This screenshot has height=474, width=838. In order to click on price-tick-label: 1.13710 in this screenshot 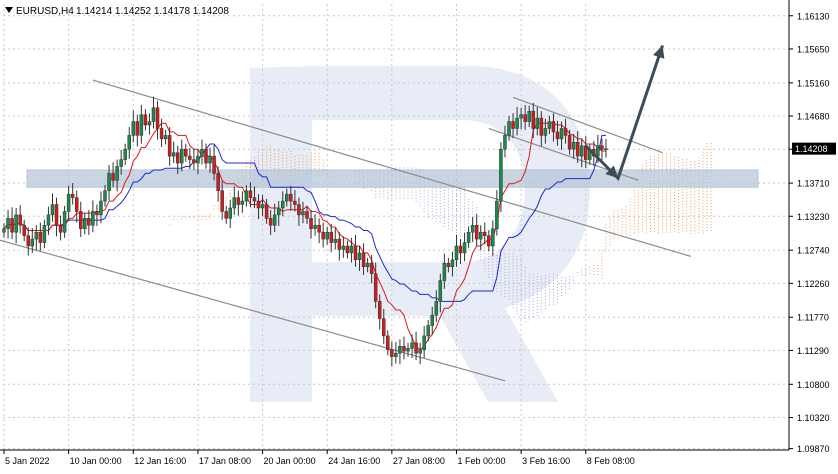, I will do `click(813, 184)`.